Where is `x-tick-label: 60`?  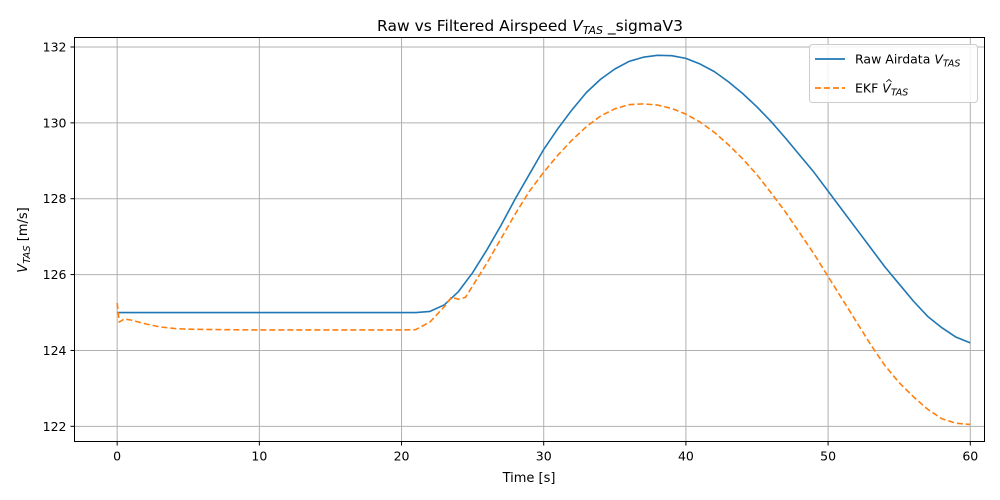 x-tick-label: 60 is located at coordinates (970, 456).